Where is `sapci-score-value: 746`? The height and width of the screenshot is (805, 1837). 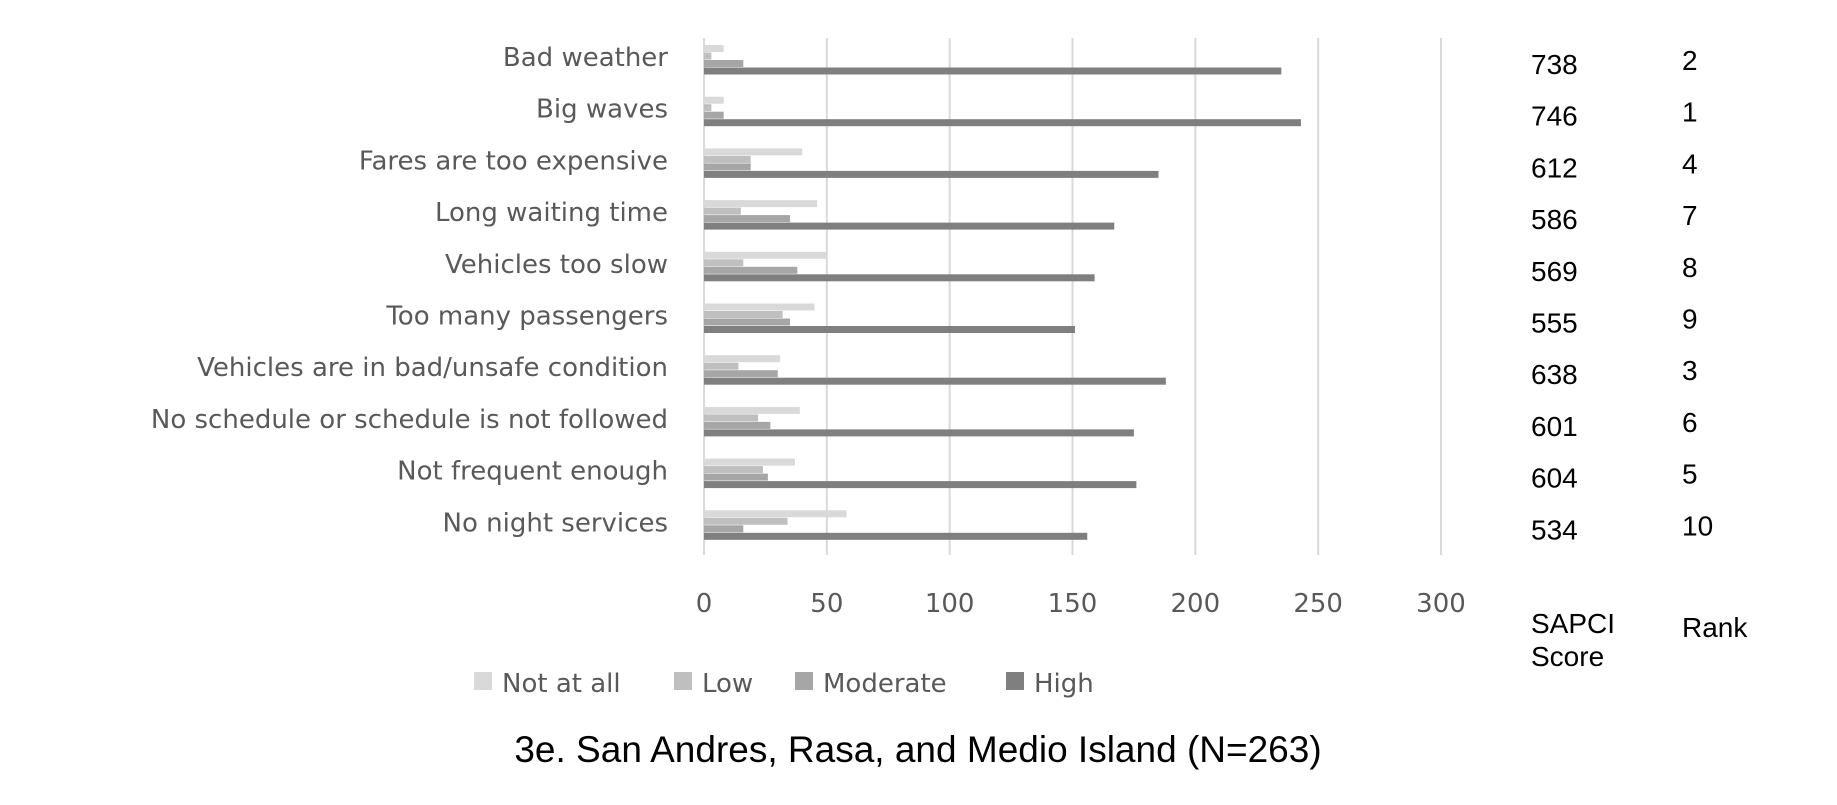 sapci-score-value: 746 is located at coordinates (1554, 116).